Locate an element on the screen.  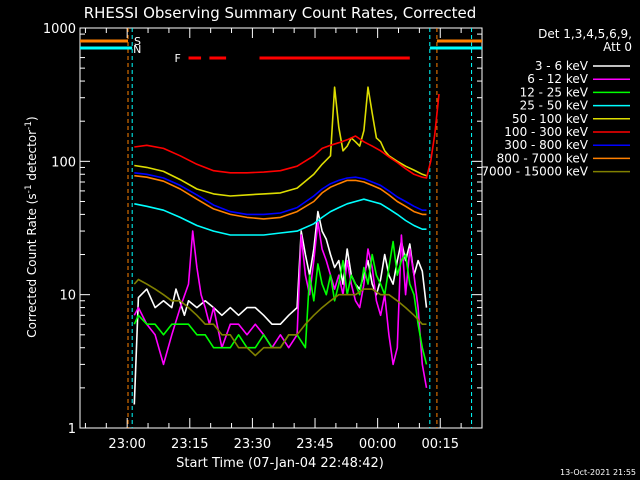
x-tick-label: 00:00 is located at coordinates (377, 444).